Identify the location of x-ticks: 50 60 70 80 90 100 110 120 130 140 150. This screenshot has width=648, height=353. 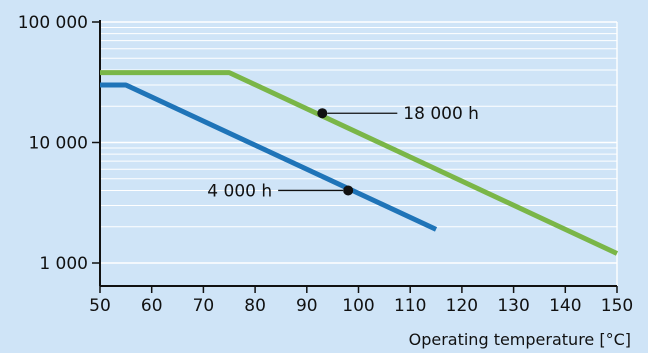
(361, 301).